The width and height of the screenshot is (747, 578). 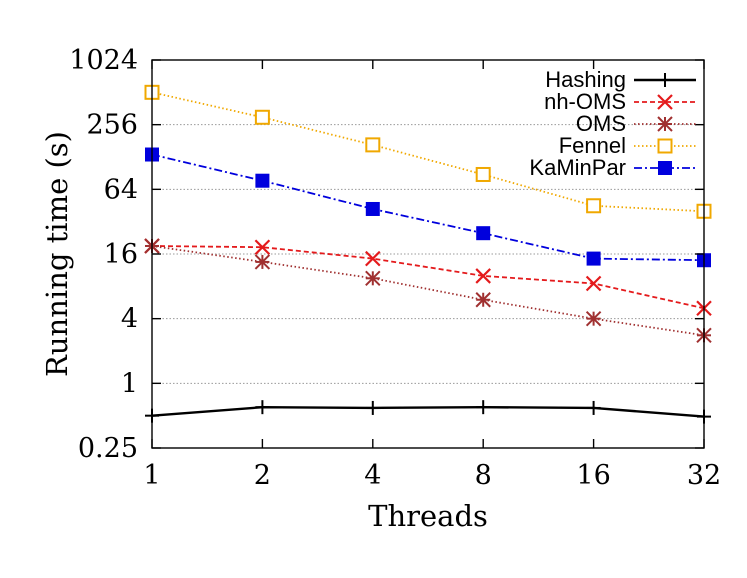 What do you see at coordinates (577, 167) in the screenshot?
I see `legend-label: KaMinPar` at bounding box center [577, 167].